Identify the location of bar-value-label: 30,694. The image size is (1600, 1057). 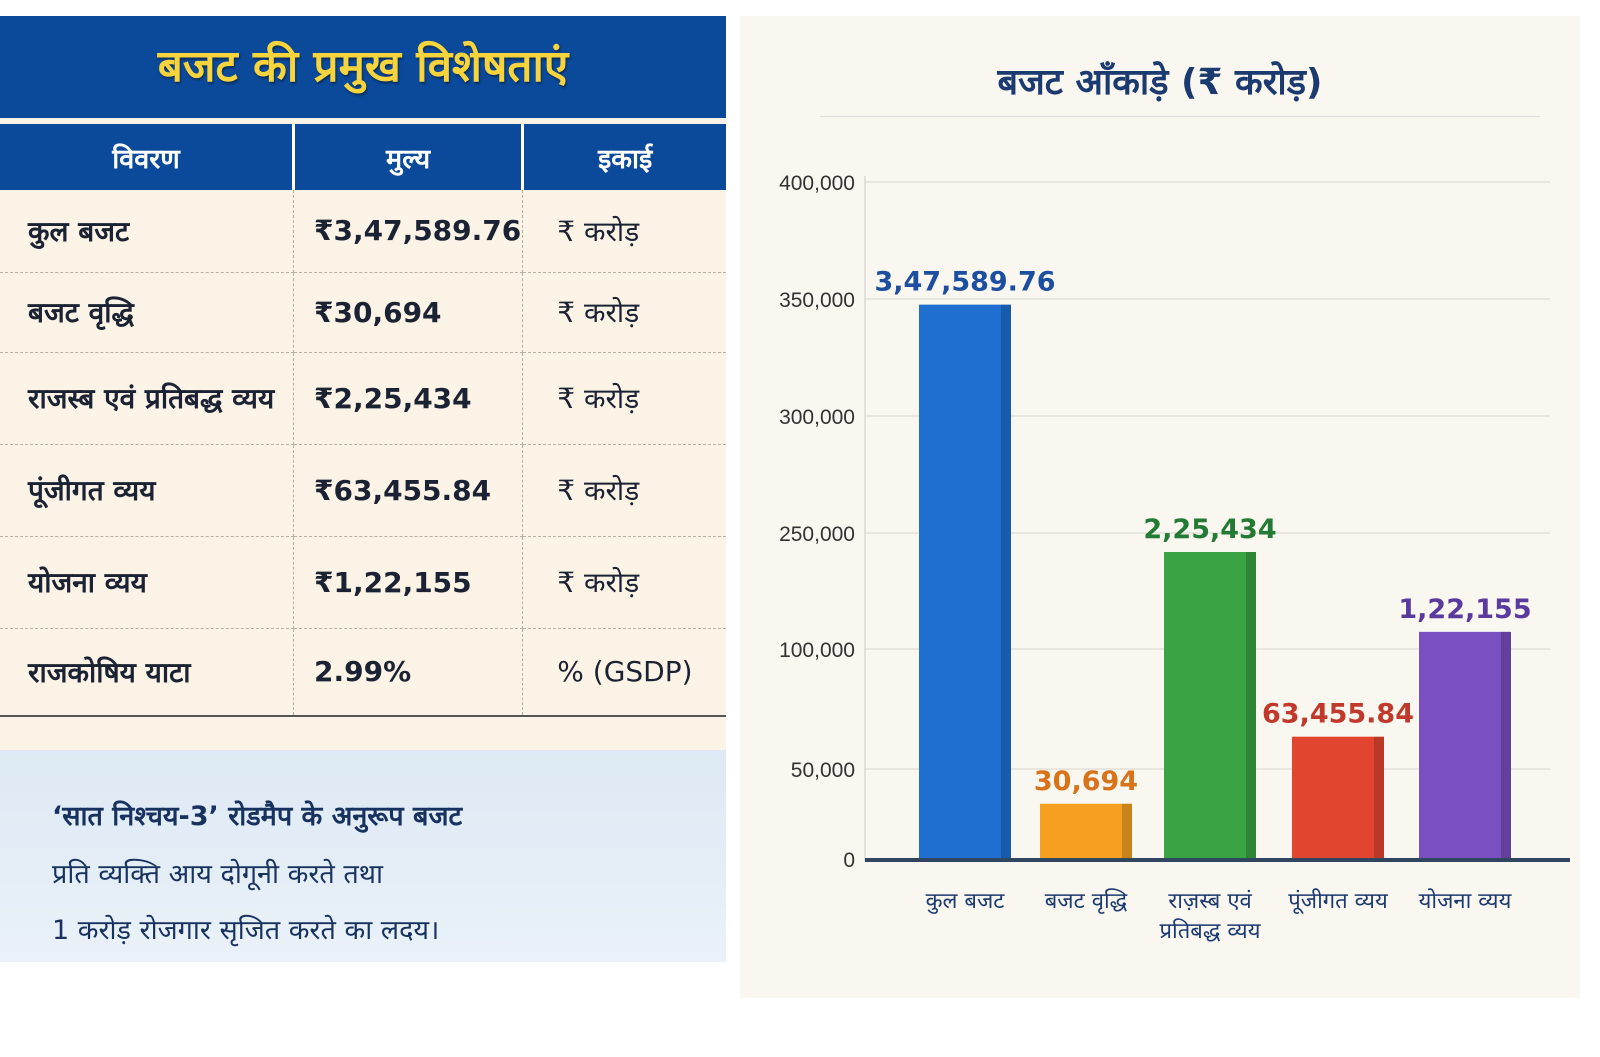
(1086, 781).